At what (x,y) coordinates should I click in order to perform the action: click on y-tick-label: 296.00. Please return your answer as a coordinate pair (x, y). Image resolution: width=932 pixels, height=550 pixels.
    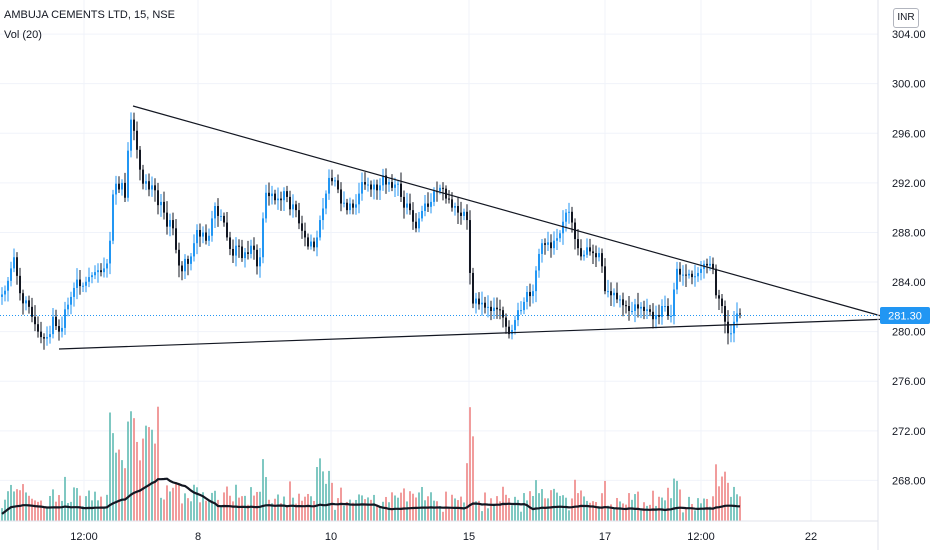
    Looking at the image, I should click on (909, 134).